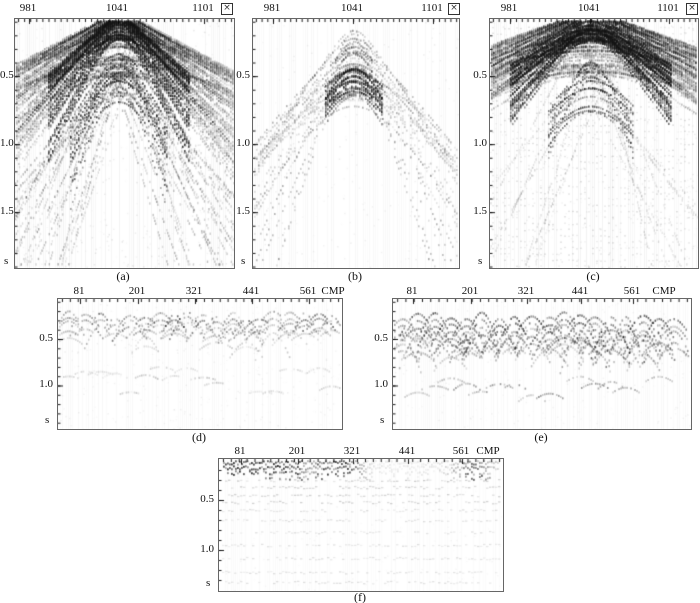 The width and height of the screenshot is (700, 603). I want to click on seismic-plot-b, so click(356, 143).